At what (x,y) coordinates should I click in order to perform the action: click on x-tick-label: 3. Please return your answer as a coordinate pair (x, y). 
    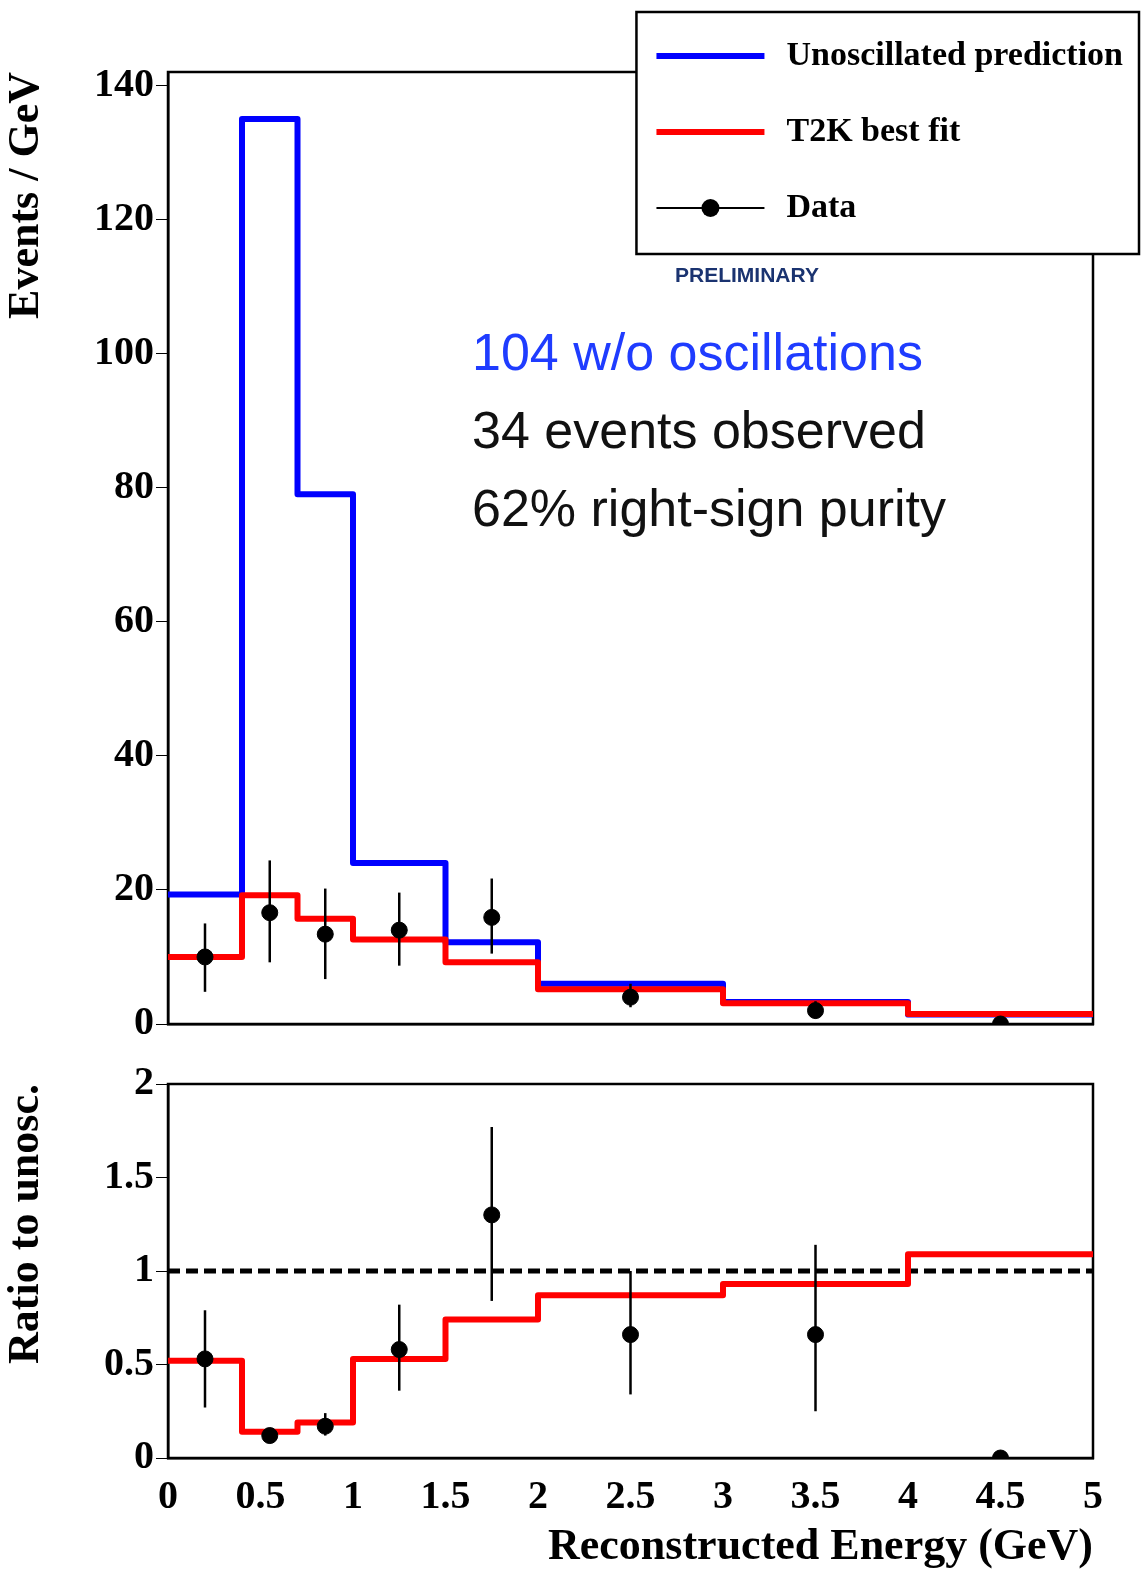
    Looking at the image, I should click on (723, 1495).